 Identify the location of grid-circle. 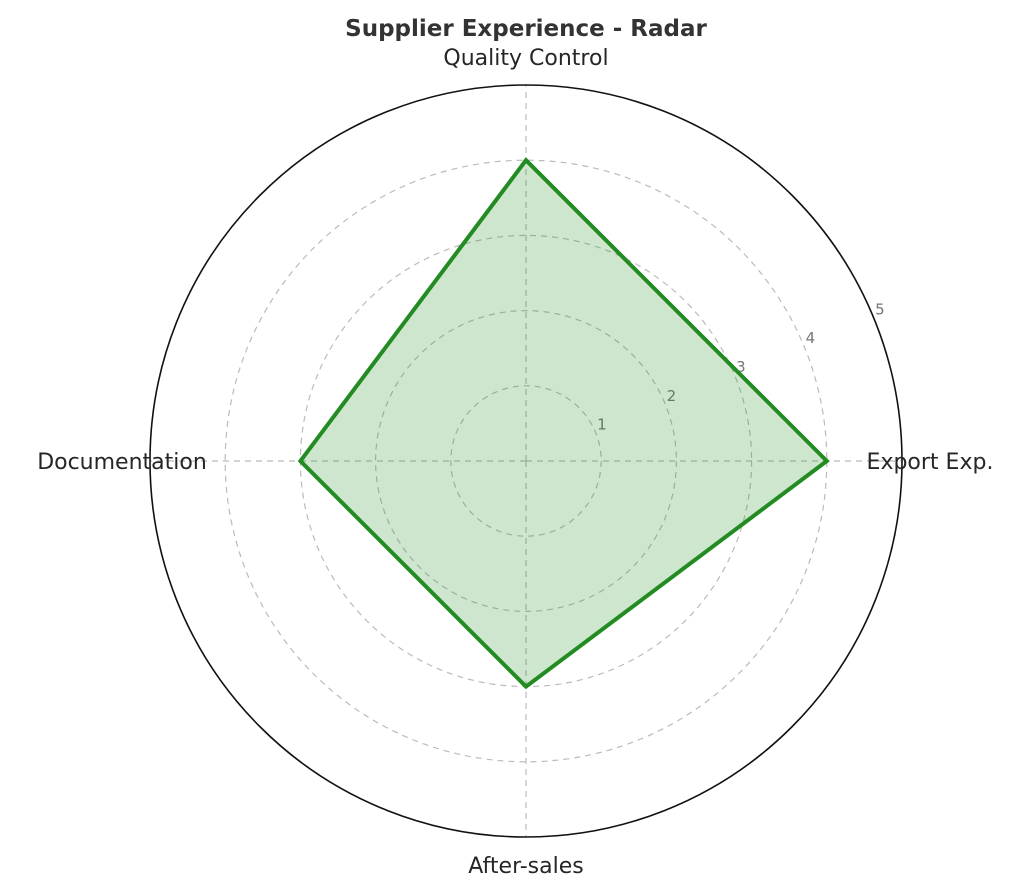
(526, 461).